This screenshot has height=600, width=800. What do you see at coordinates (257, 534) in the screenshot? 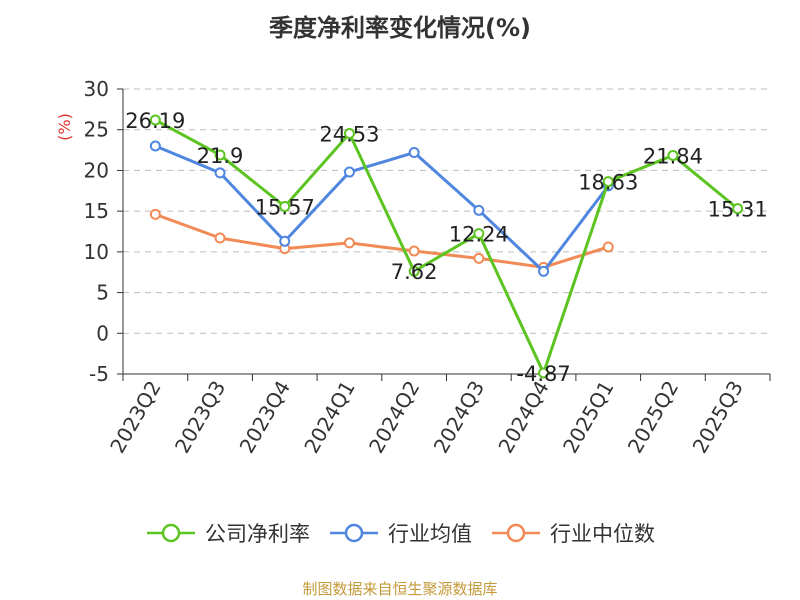
I see `legend-label: 公司净利率` at bounding box center [257, 534].